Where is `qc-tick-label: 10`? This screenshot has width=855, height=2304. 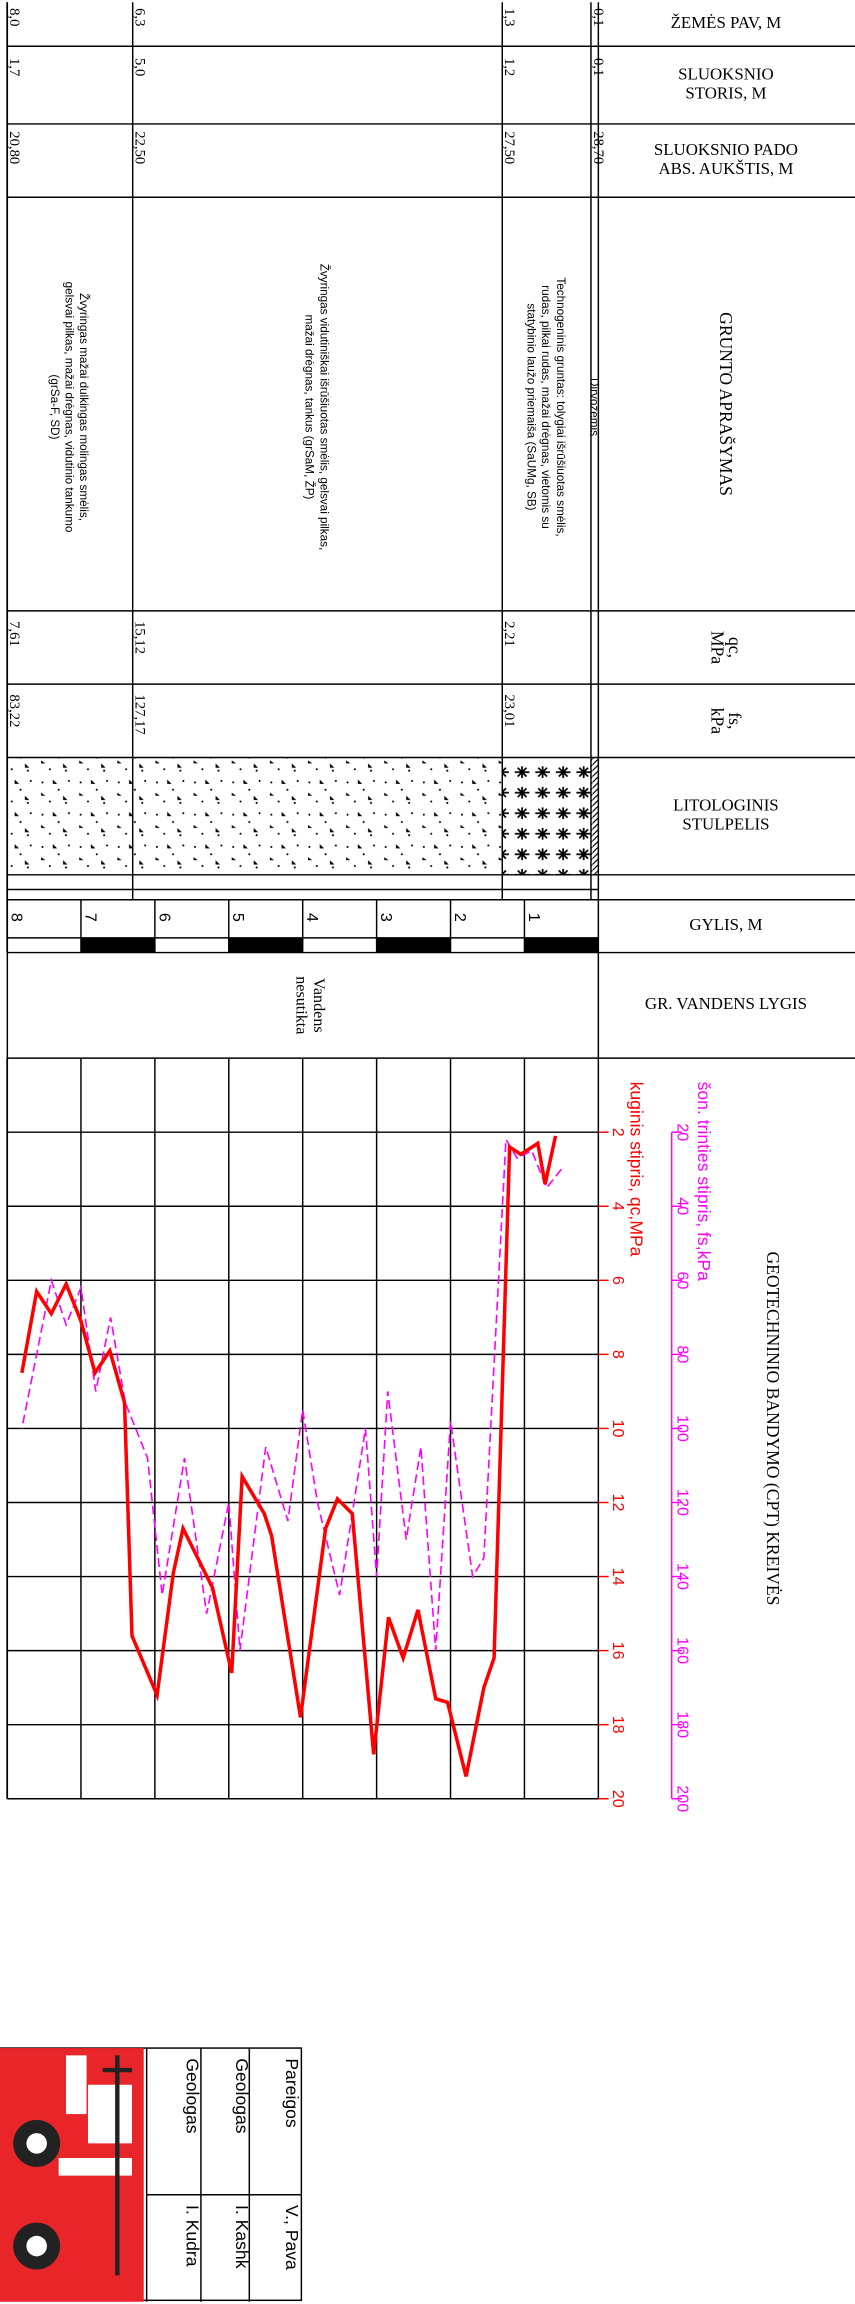
qc-tick-label: 10 is located at coordinates (618, 1428).